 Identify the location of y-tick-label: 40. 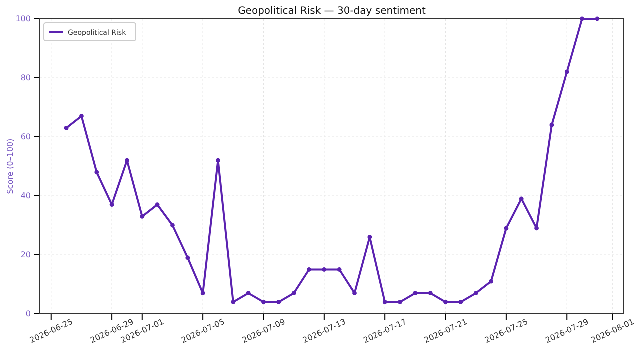
(25, 196).